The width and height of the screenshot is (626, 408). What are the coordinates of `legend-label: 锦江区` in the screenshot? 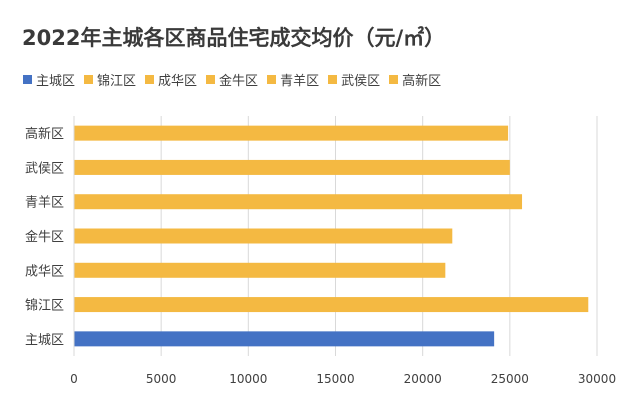 It's located at (117, 81).